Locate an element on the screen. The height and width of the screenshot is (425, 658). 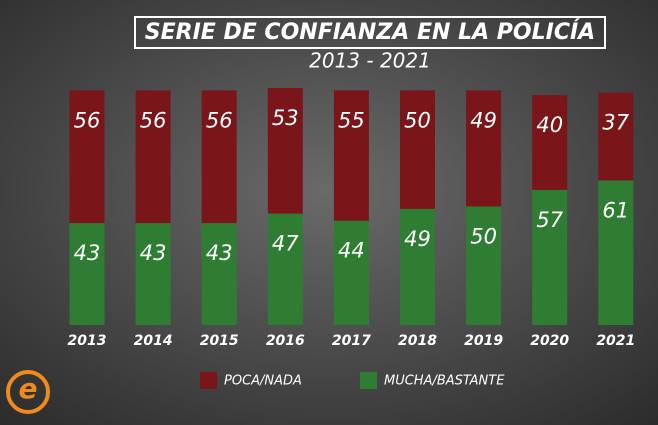
x-tick-label: 2014 is located at coordinates (153, 341).